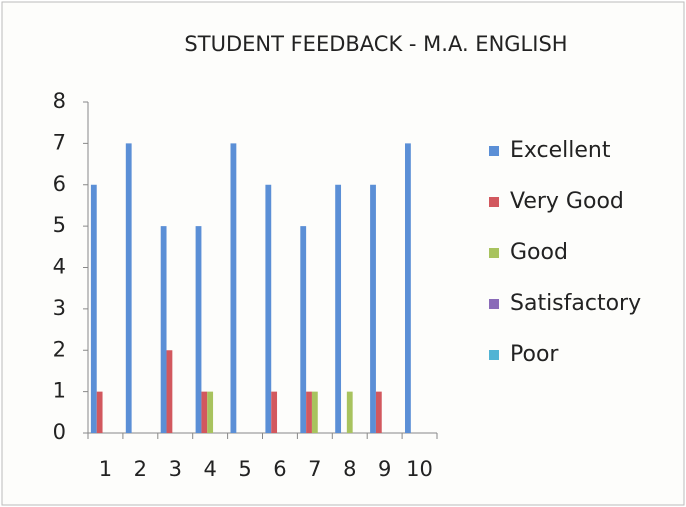  I want to click on x-tick-label: 7, so click(314, 469).